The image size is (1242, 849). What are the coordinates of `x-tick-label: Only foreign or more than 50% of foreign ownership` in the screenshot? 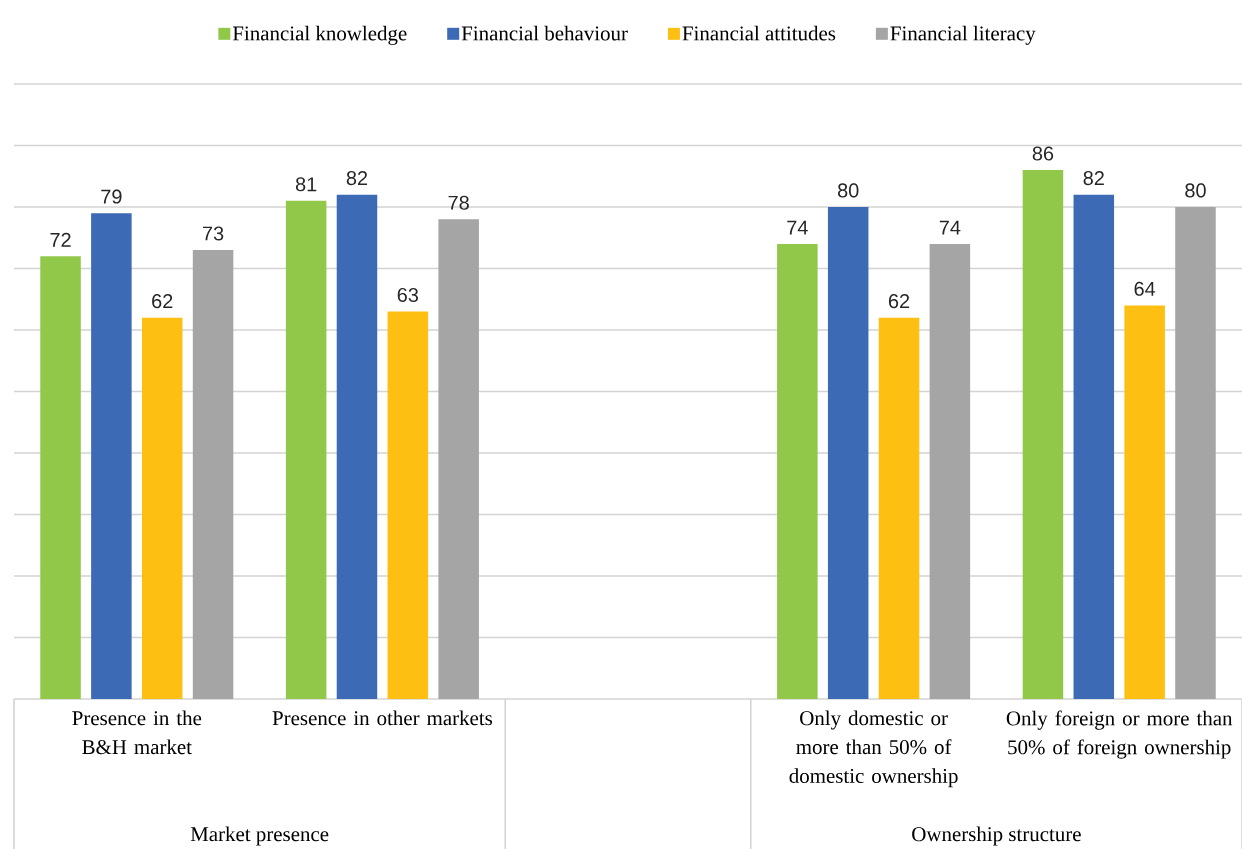 It's located at (1119, 734).